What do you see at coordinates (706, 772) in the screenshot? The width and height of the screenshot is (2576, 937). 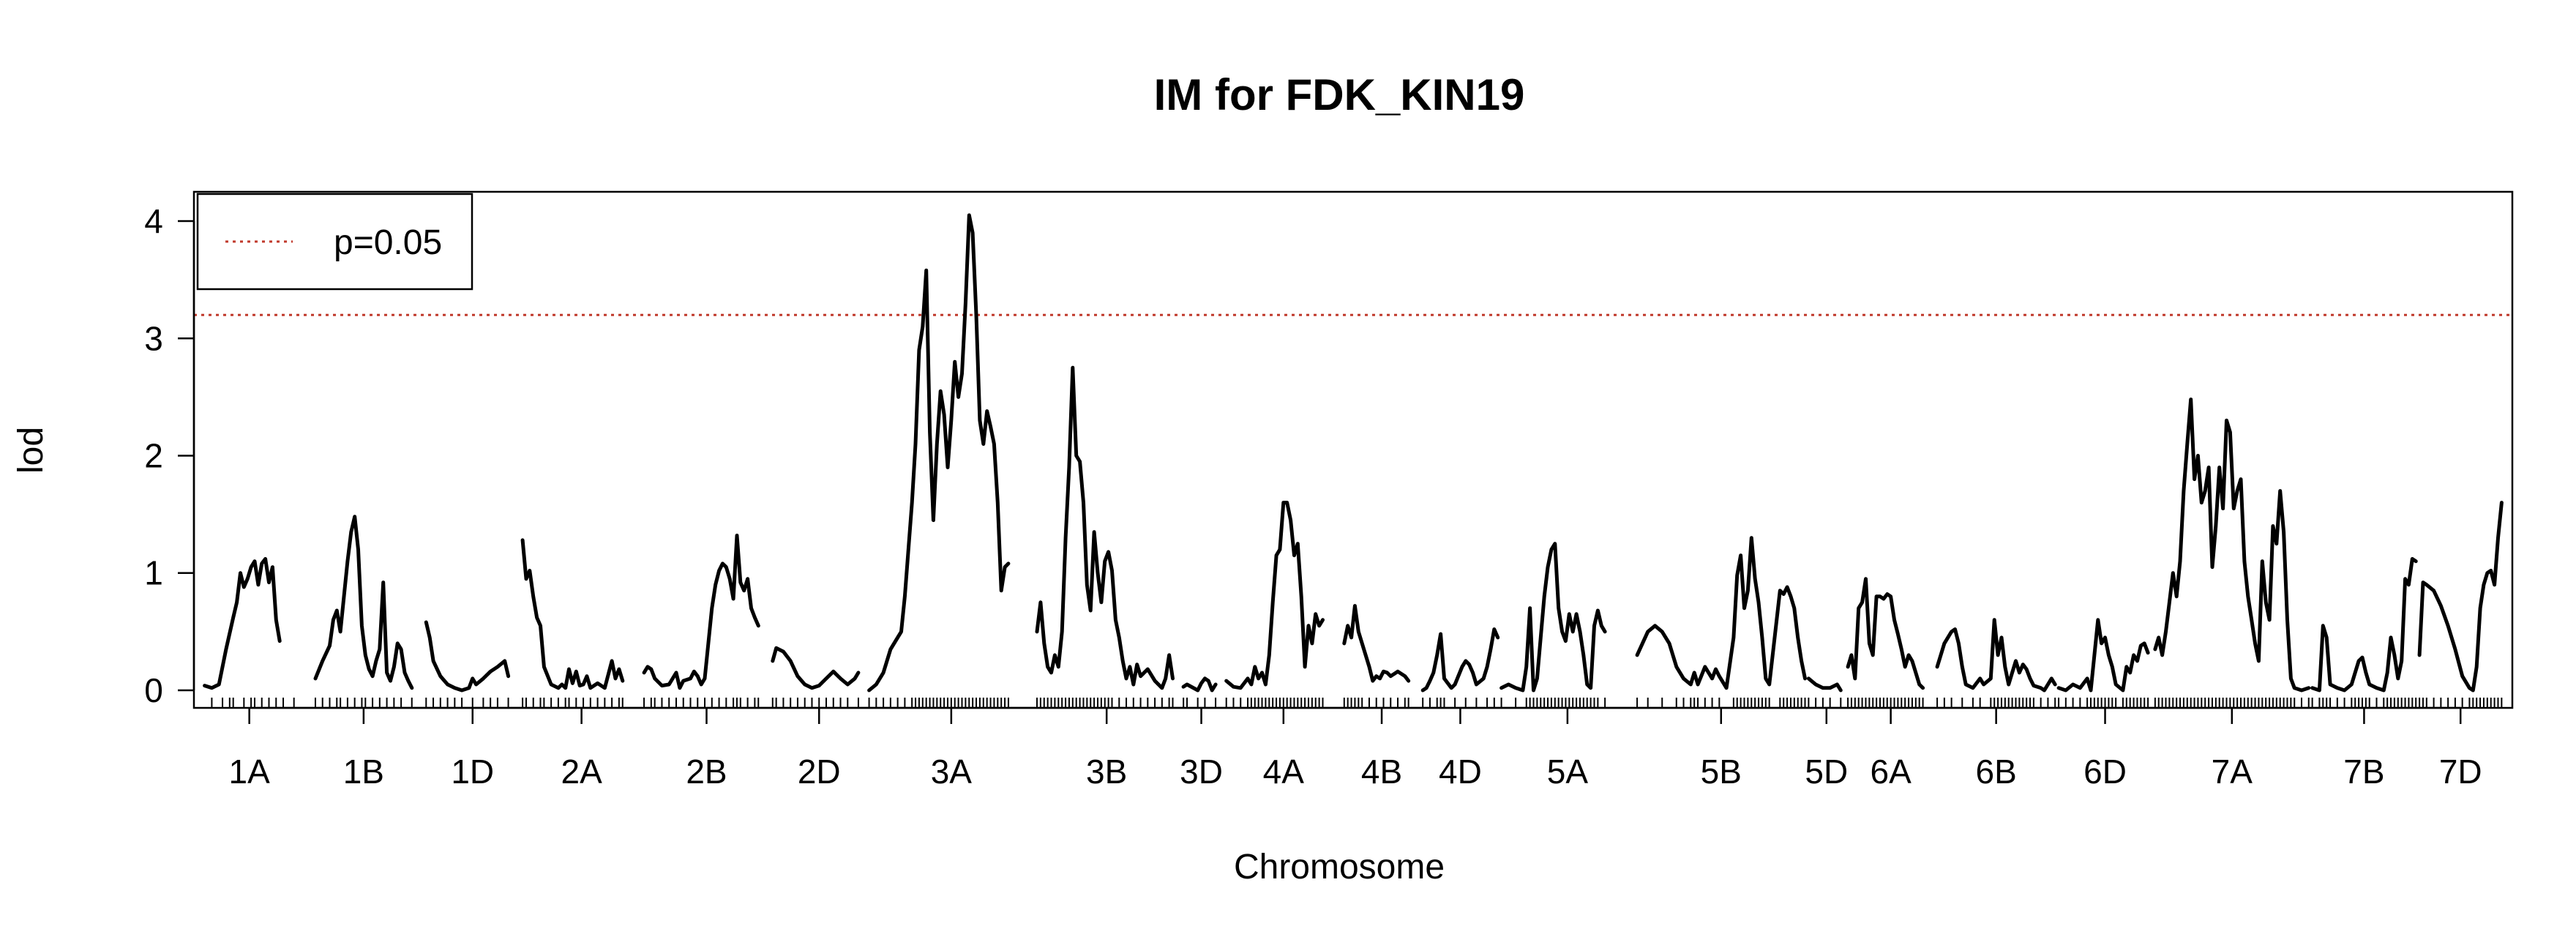 I see `x-tick-label-2B: 2B` at bounding box center [706, 772].